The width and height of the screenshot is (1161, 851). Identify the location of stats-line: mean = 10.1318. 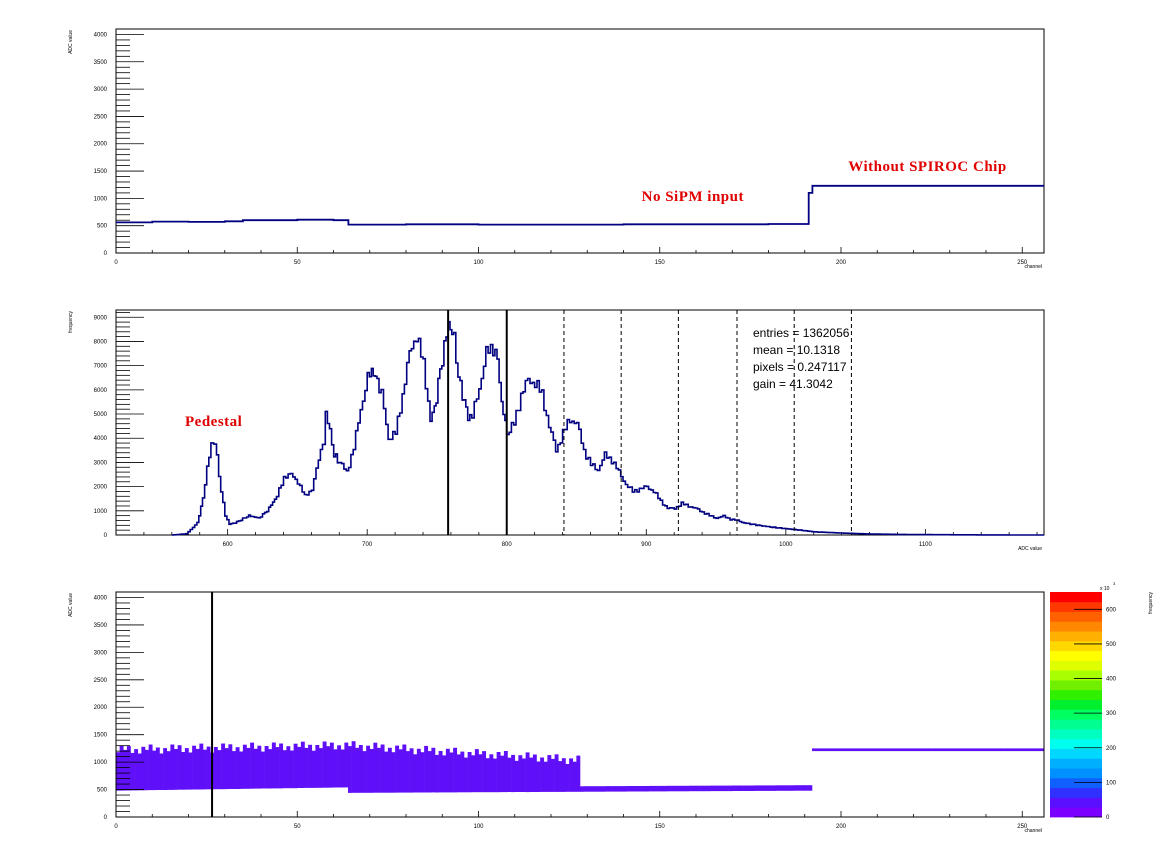
(796, 350).